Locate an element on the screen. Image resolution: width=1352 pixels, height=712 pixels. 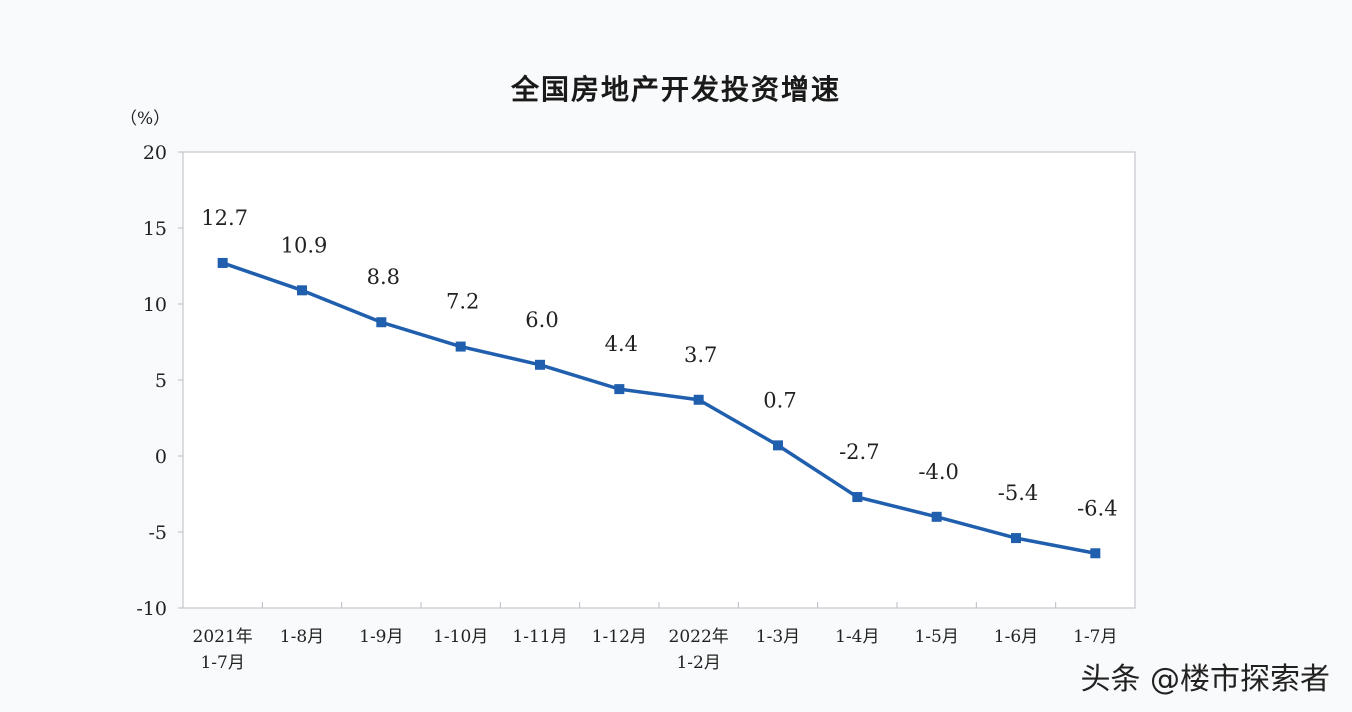
x-tick-label: 1-3月 is located at coordinates (778, 637).